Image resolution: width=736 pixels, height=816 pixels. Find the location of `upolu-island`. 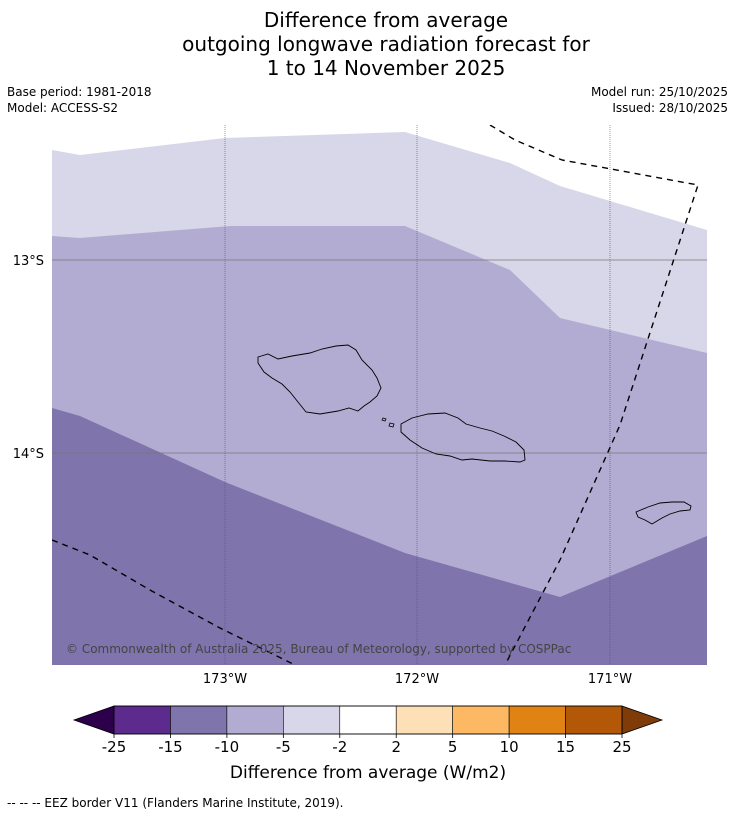

upolu-island is located at coordinates (463, 437).